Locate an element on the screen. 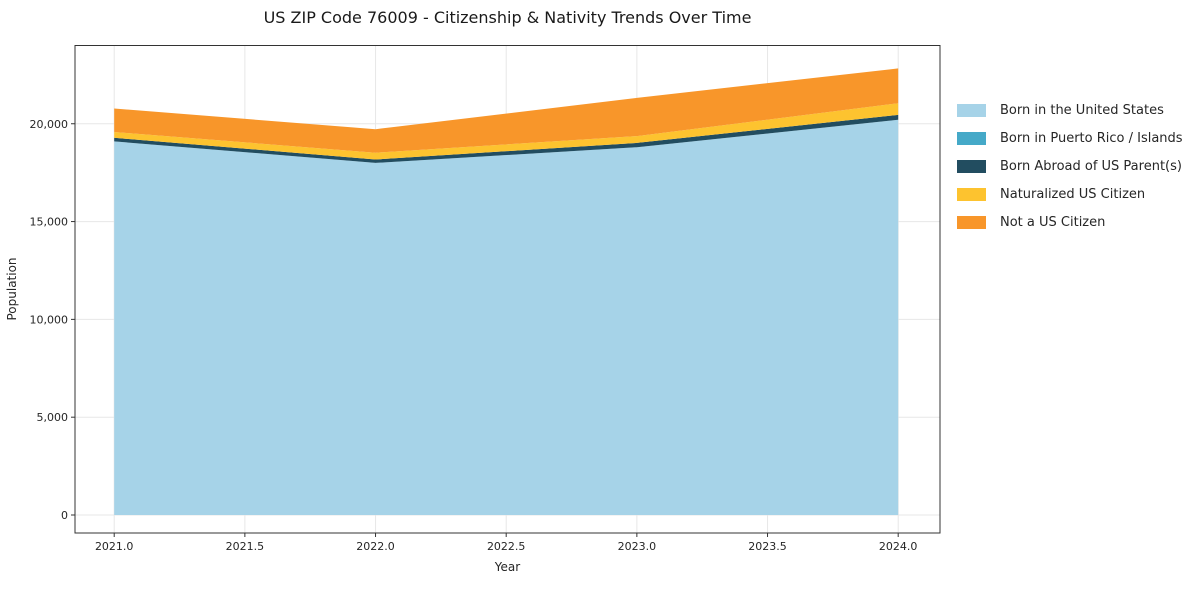  legend-item: Naturalized US Citizen is located at coordinates (1070, 194).